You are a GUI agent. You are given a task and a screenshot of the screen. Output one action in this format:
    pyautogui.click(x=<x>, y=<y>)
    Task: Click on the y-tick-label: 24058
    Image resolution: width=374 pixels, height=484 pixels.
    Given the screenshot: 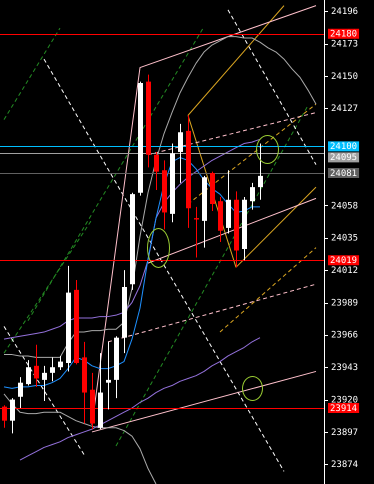 What is the action you would take?
    pyautogui.click(x=344, y=206)
    